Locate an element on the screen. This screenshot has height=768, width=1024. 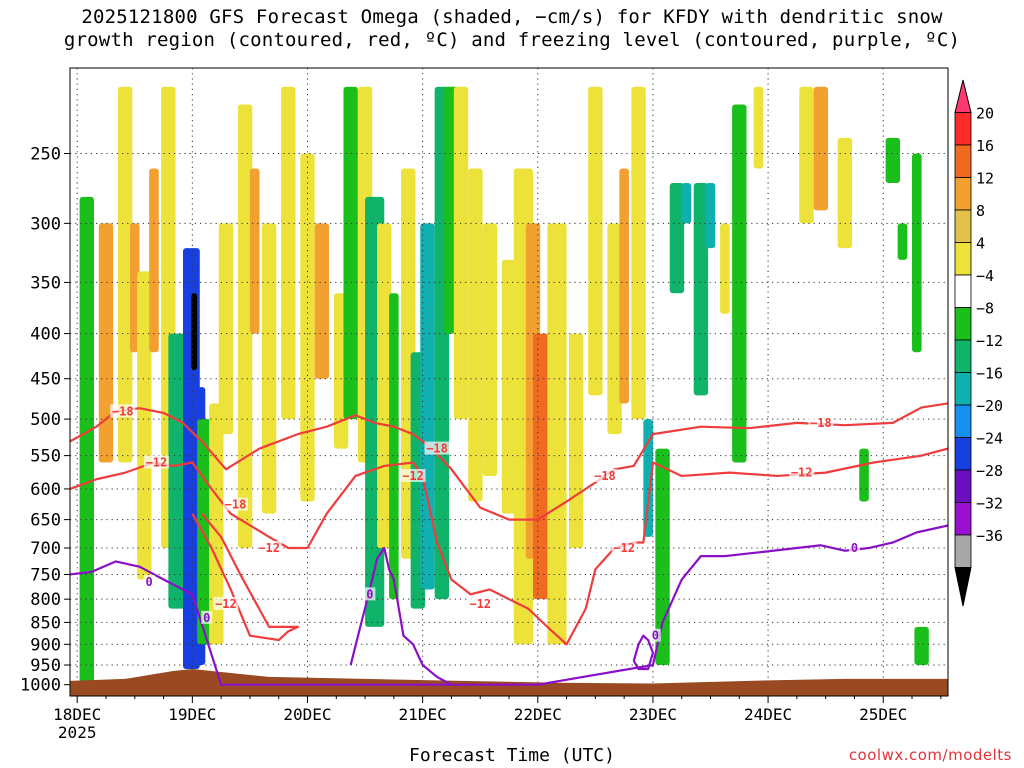
y-tick-label: 400 is located at coordinates (45, 335).